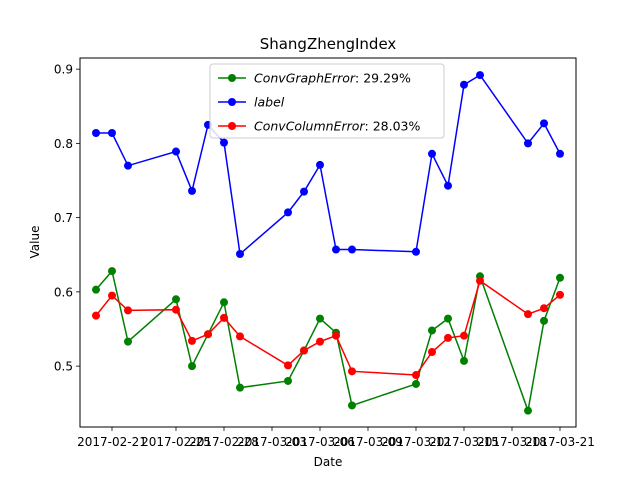 The width and height of the screenshot is (640, 480). I want to click on x-tick-label: 2017-02-25, so click(176, 442).